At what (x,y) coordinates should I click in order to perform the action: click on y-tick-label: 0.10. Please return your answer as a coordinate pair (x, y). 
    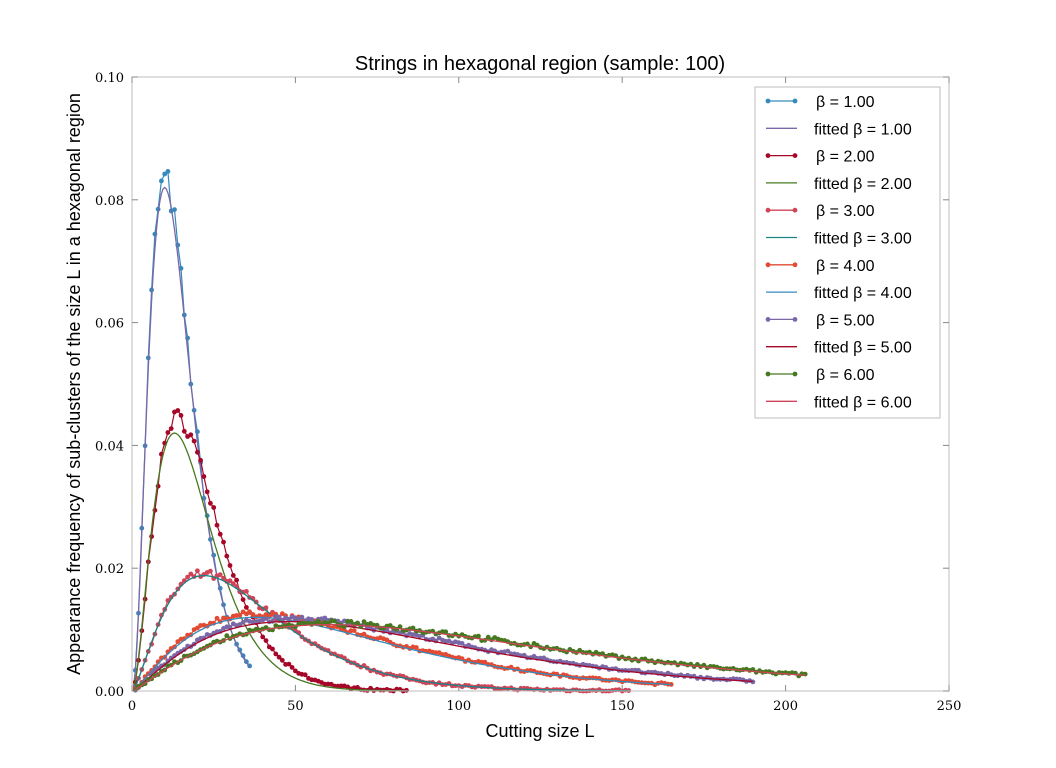
    Looking at the image, I should click on (109, 78).